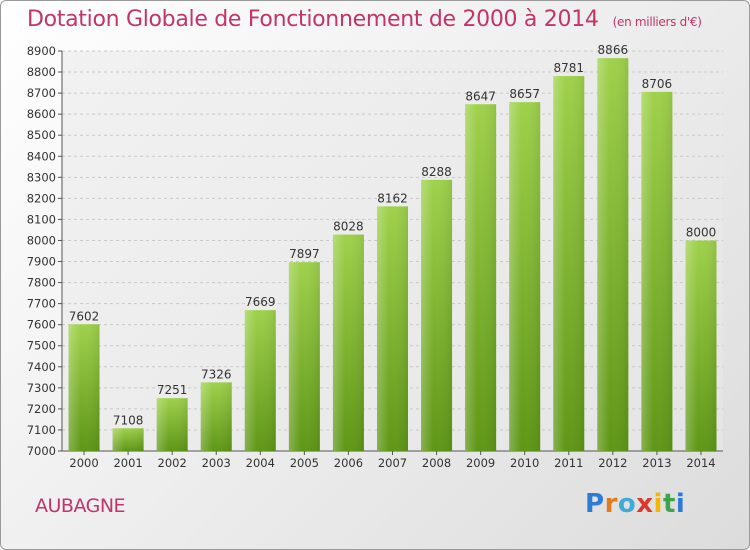 The height and width of the screenshot is (550, 750). I want to click on y-tick-label: 8300, so click(41, 177).